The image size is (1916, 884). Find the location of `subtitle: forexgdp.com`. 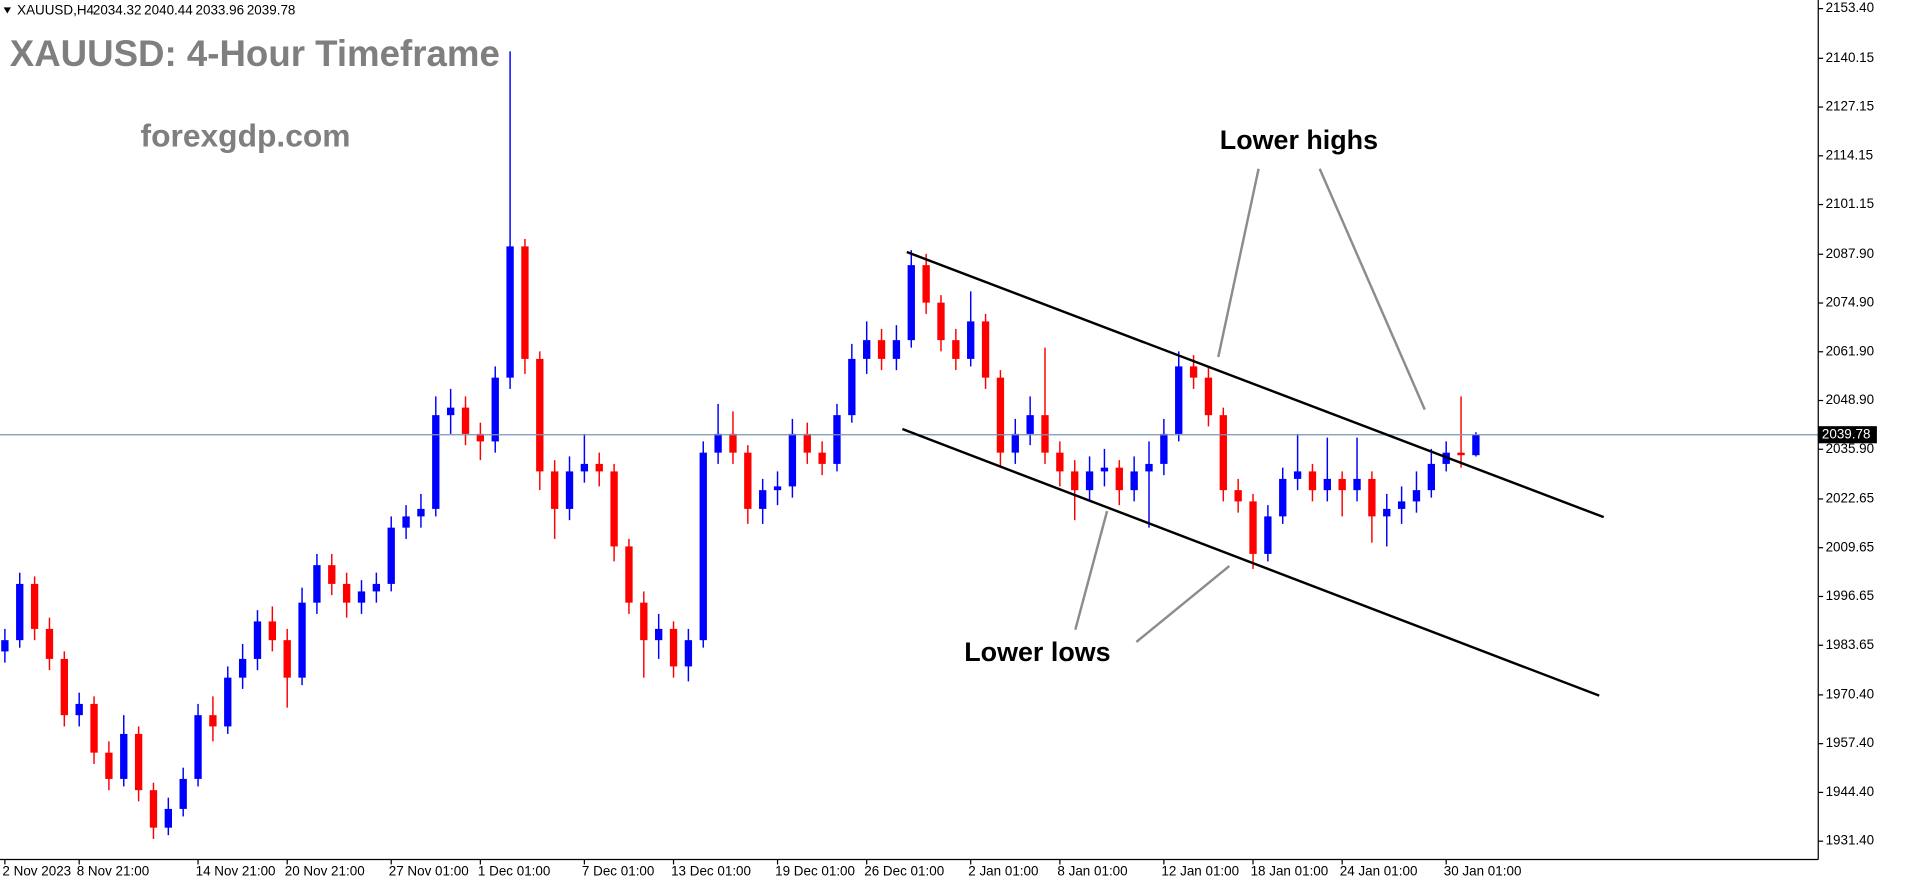

subtitle: forexgdp.com is located at coordinates (246, 136).